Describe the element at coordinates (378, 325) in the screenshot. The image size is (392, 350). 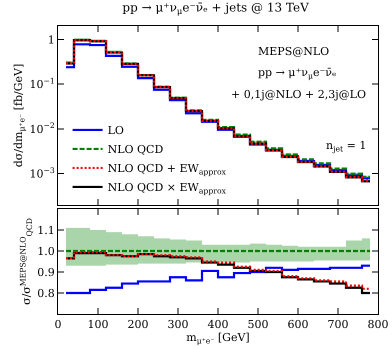
I see `x-tick-label: 800` at that location.